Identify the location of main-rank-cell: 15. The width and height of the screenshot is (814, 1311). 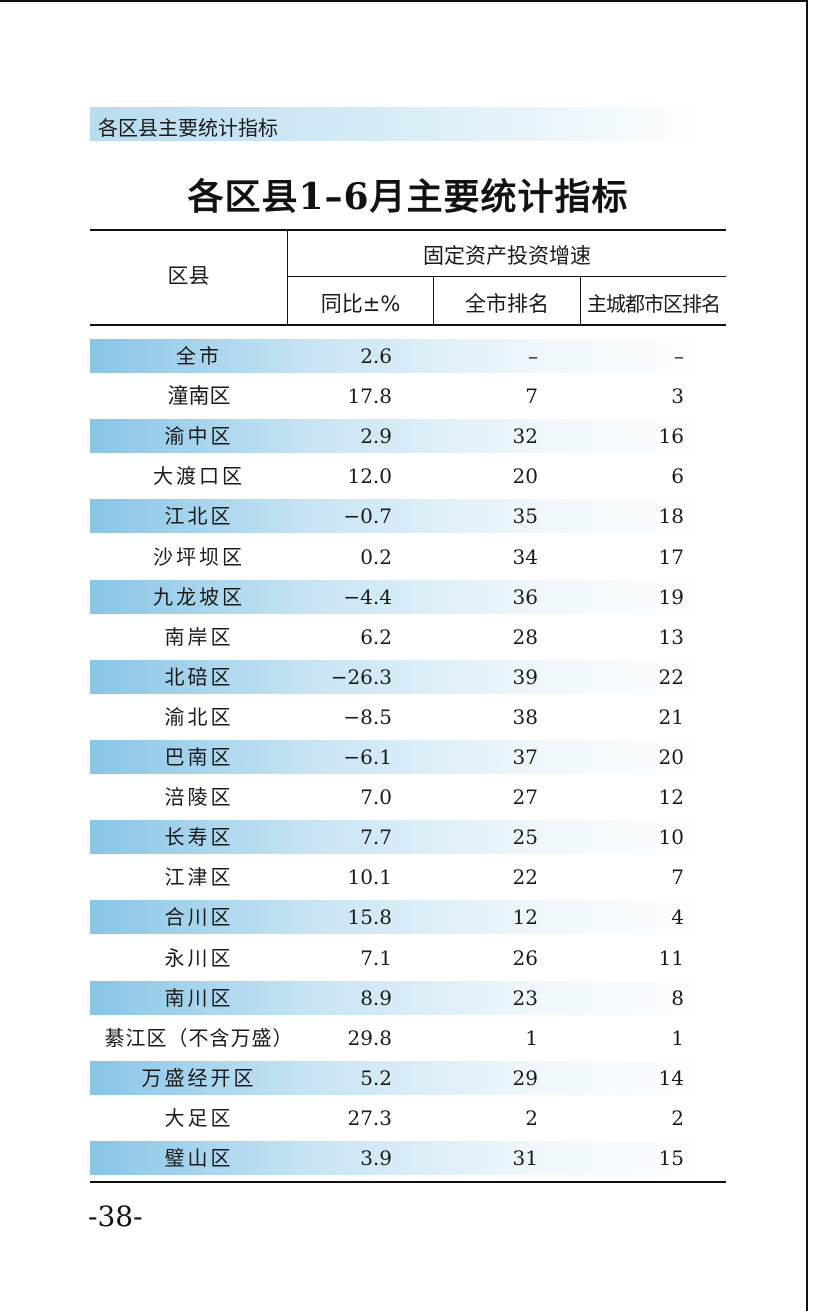
(671, 1158).